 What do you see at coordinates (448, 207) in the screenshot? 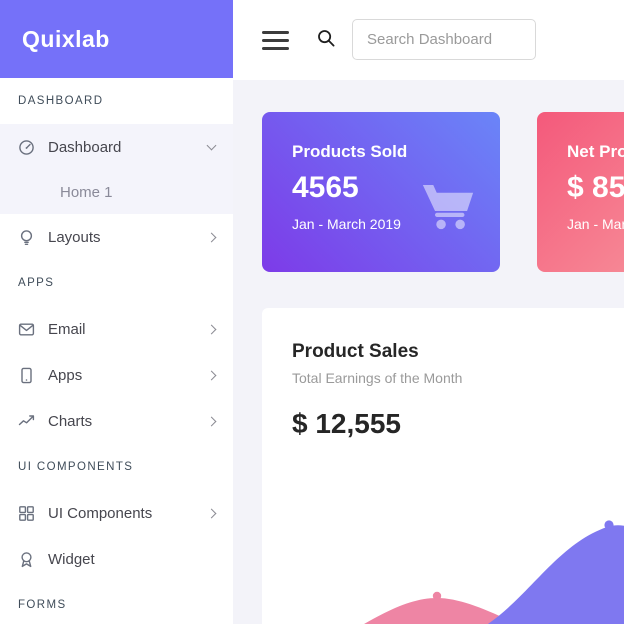
I see `shopping-cart-icon` at bounding box center [448, 207].